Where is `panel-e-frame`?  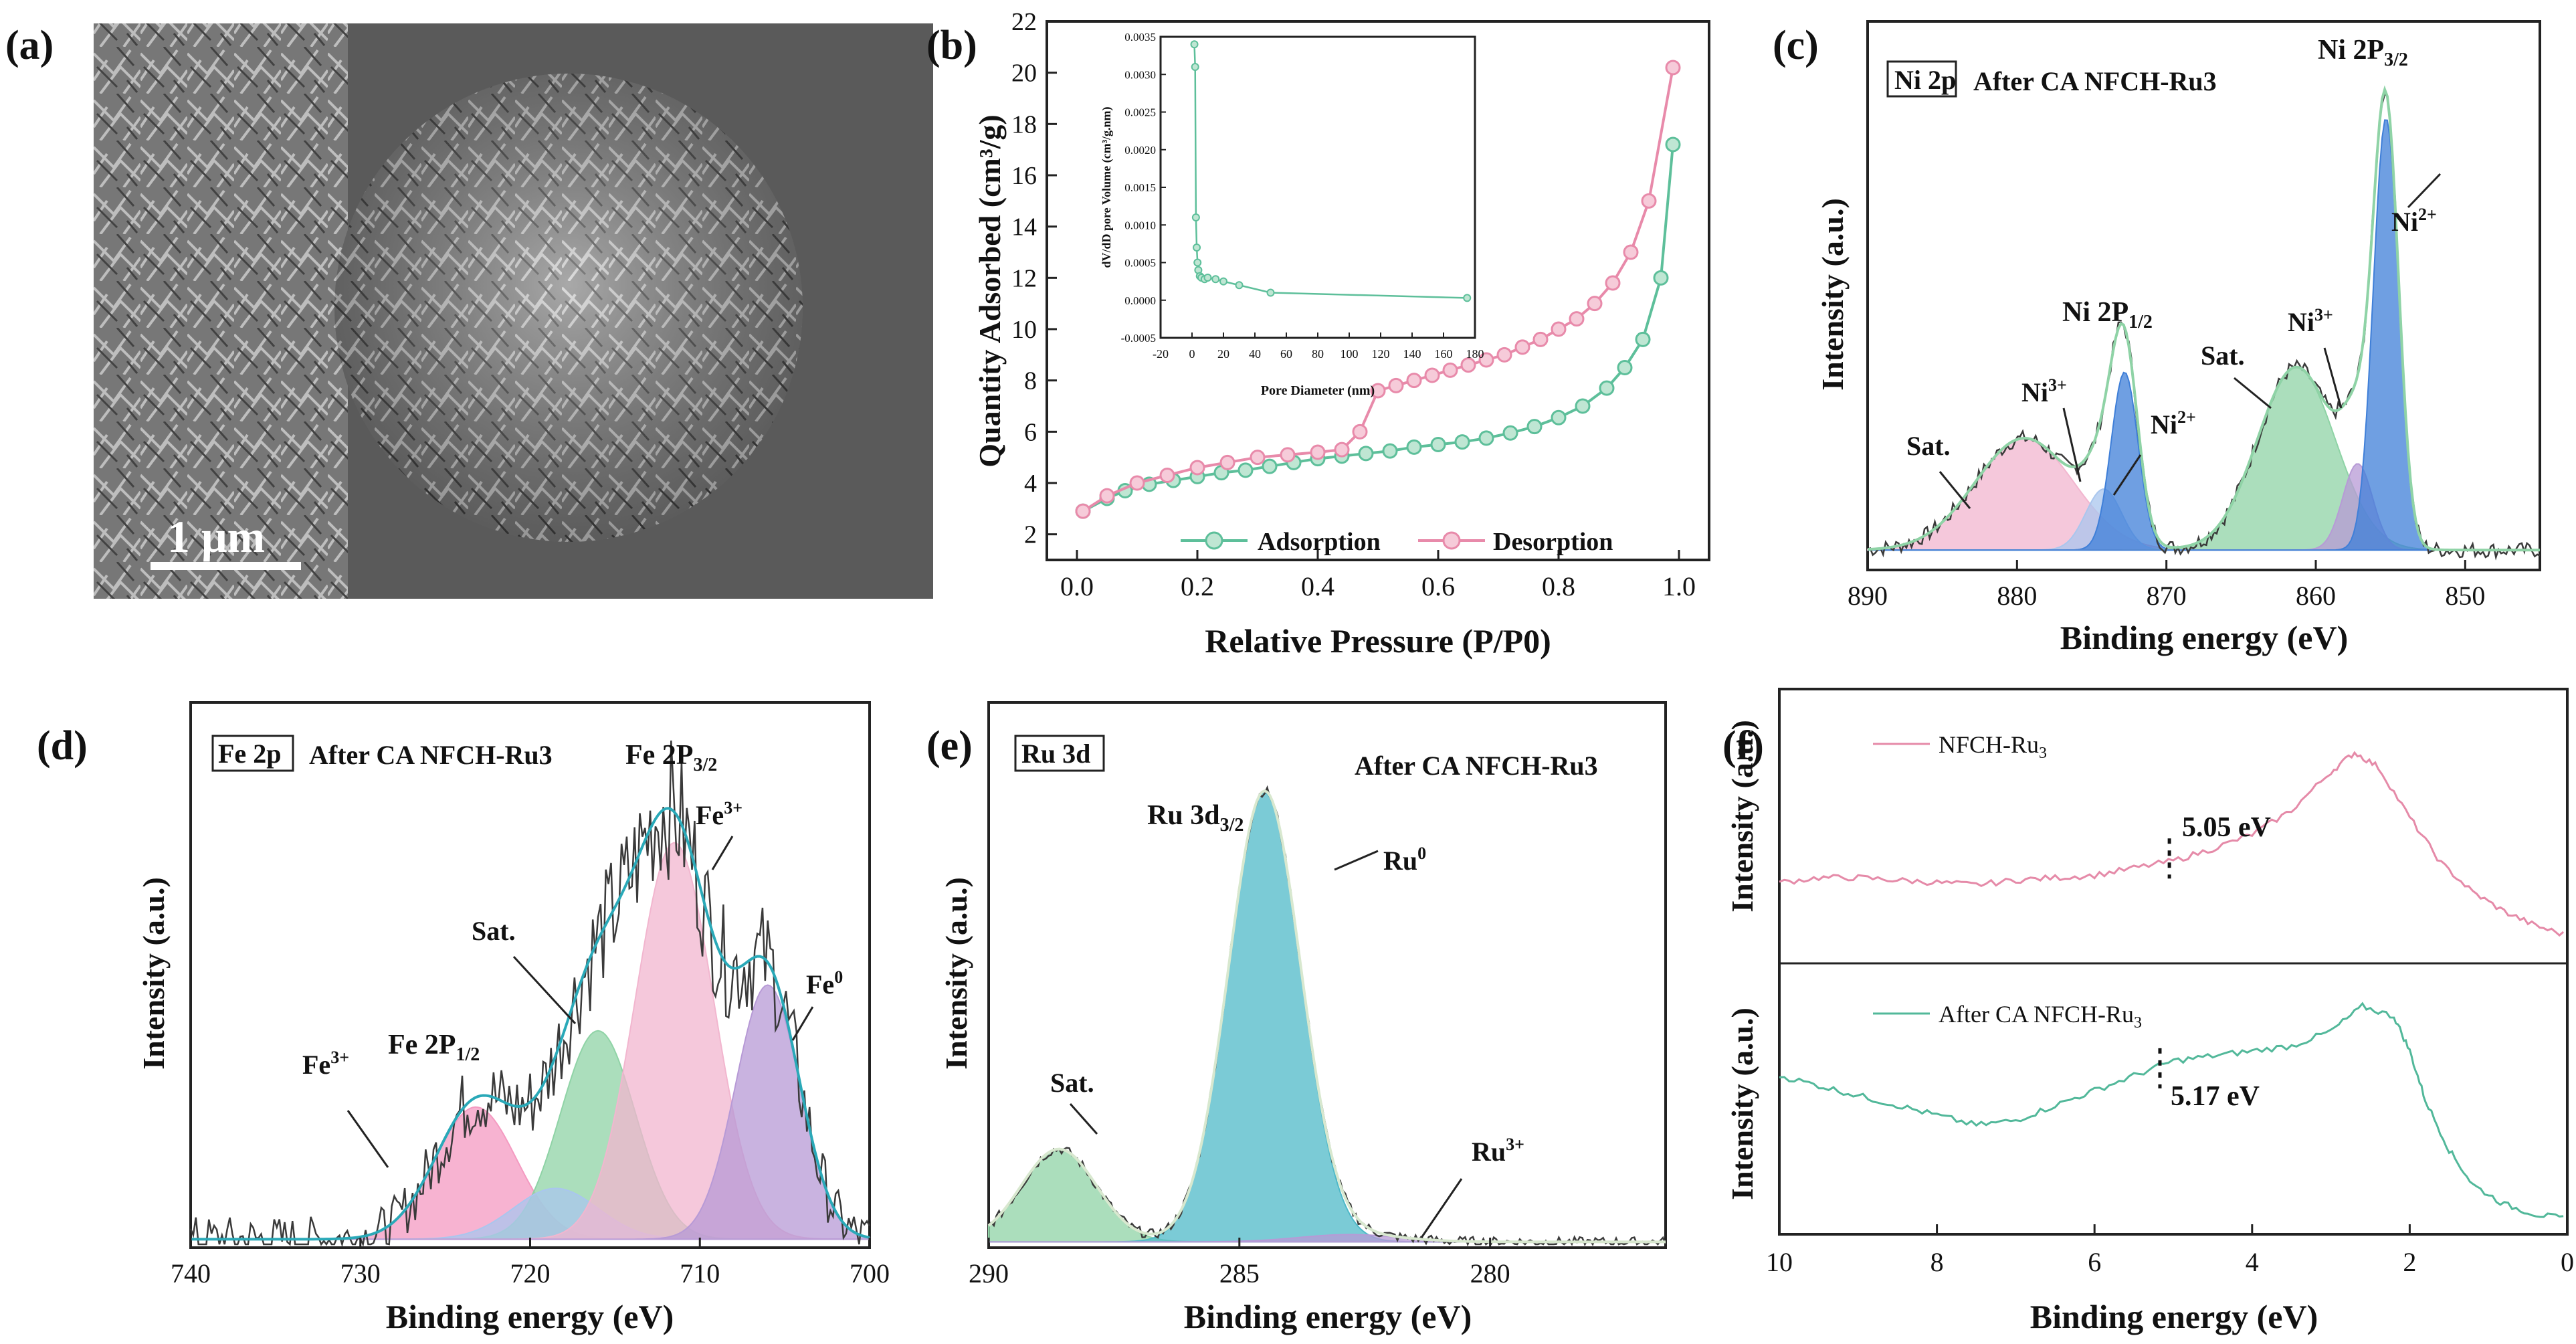 panel-e-frame is located at coordinates (1327, 975).